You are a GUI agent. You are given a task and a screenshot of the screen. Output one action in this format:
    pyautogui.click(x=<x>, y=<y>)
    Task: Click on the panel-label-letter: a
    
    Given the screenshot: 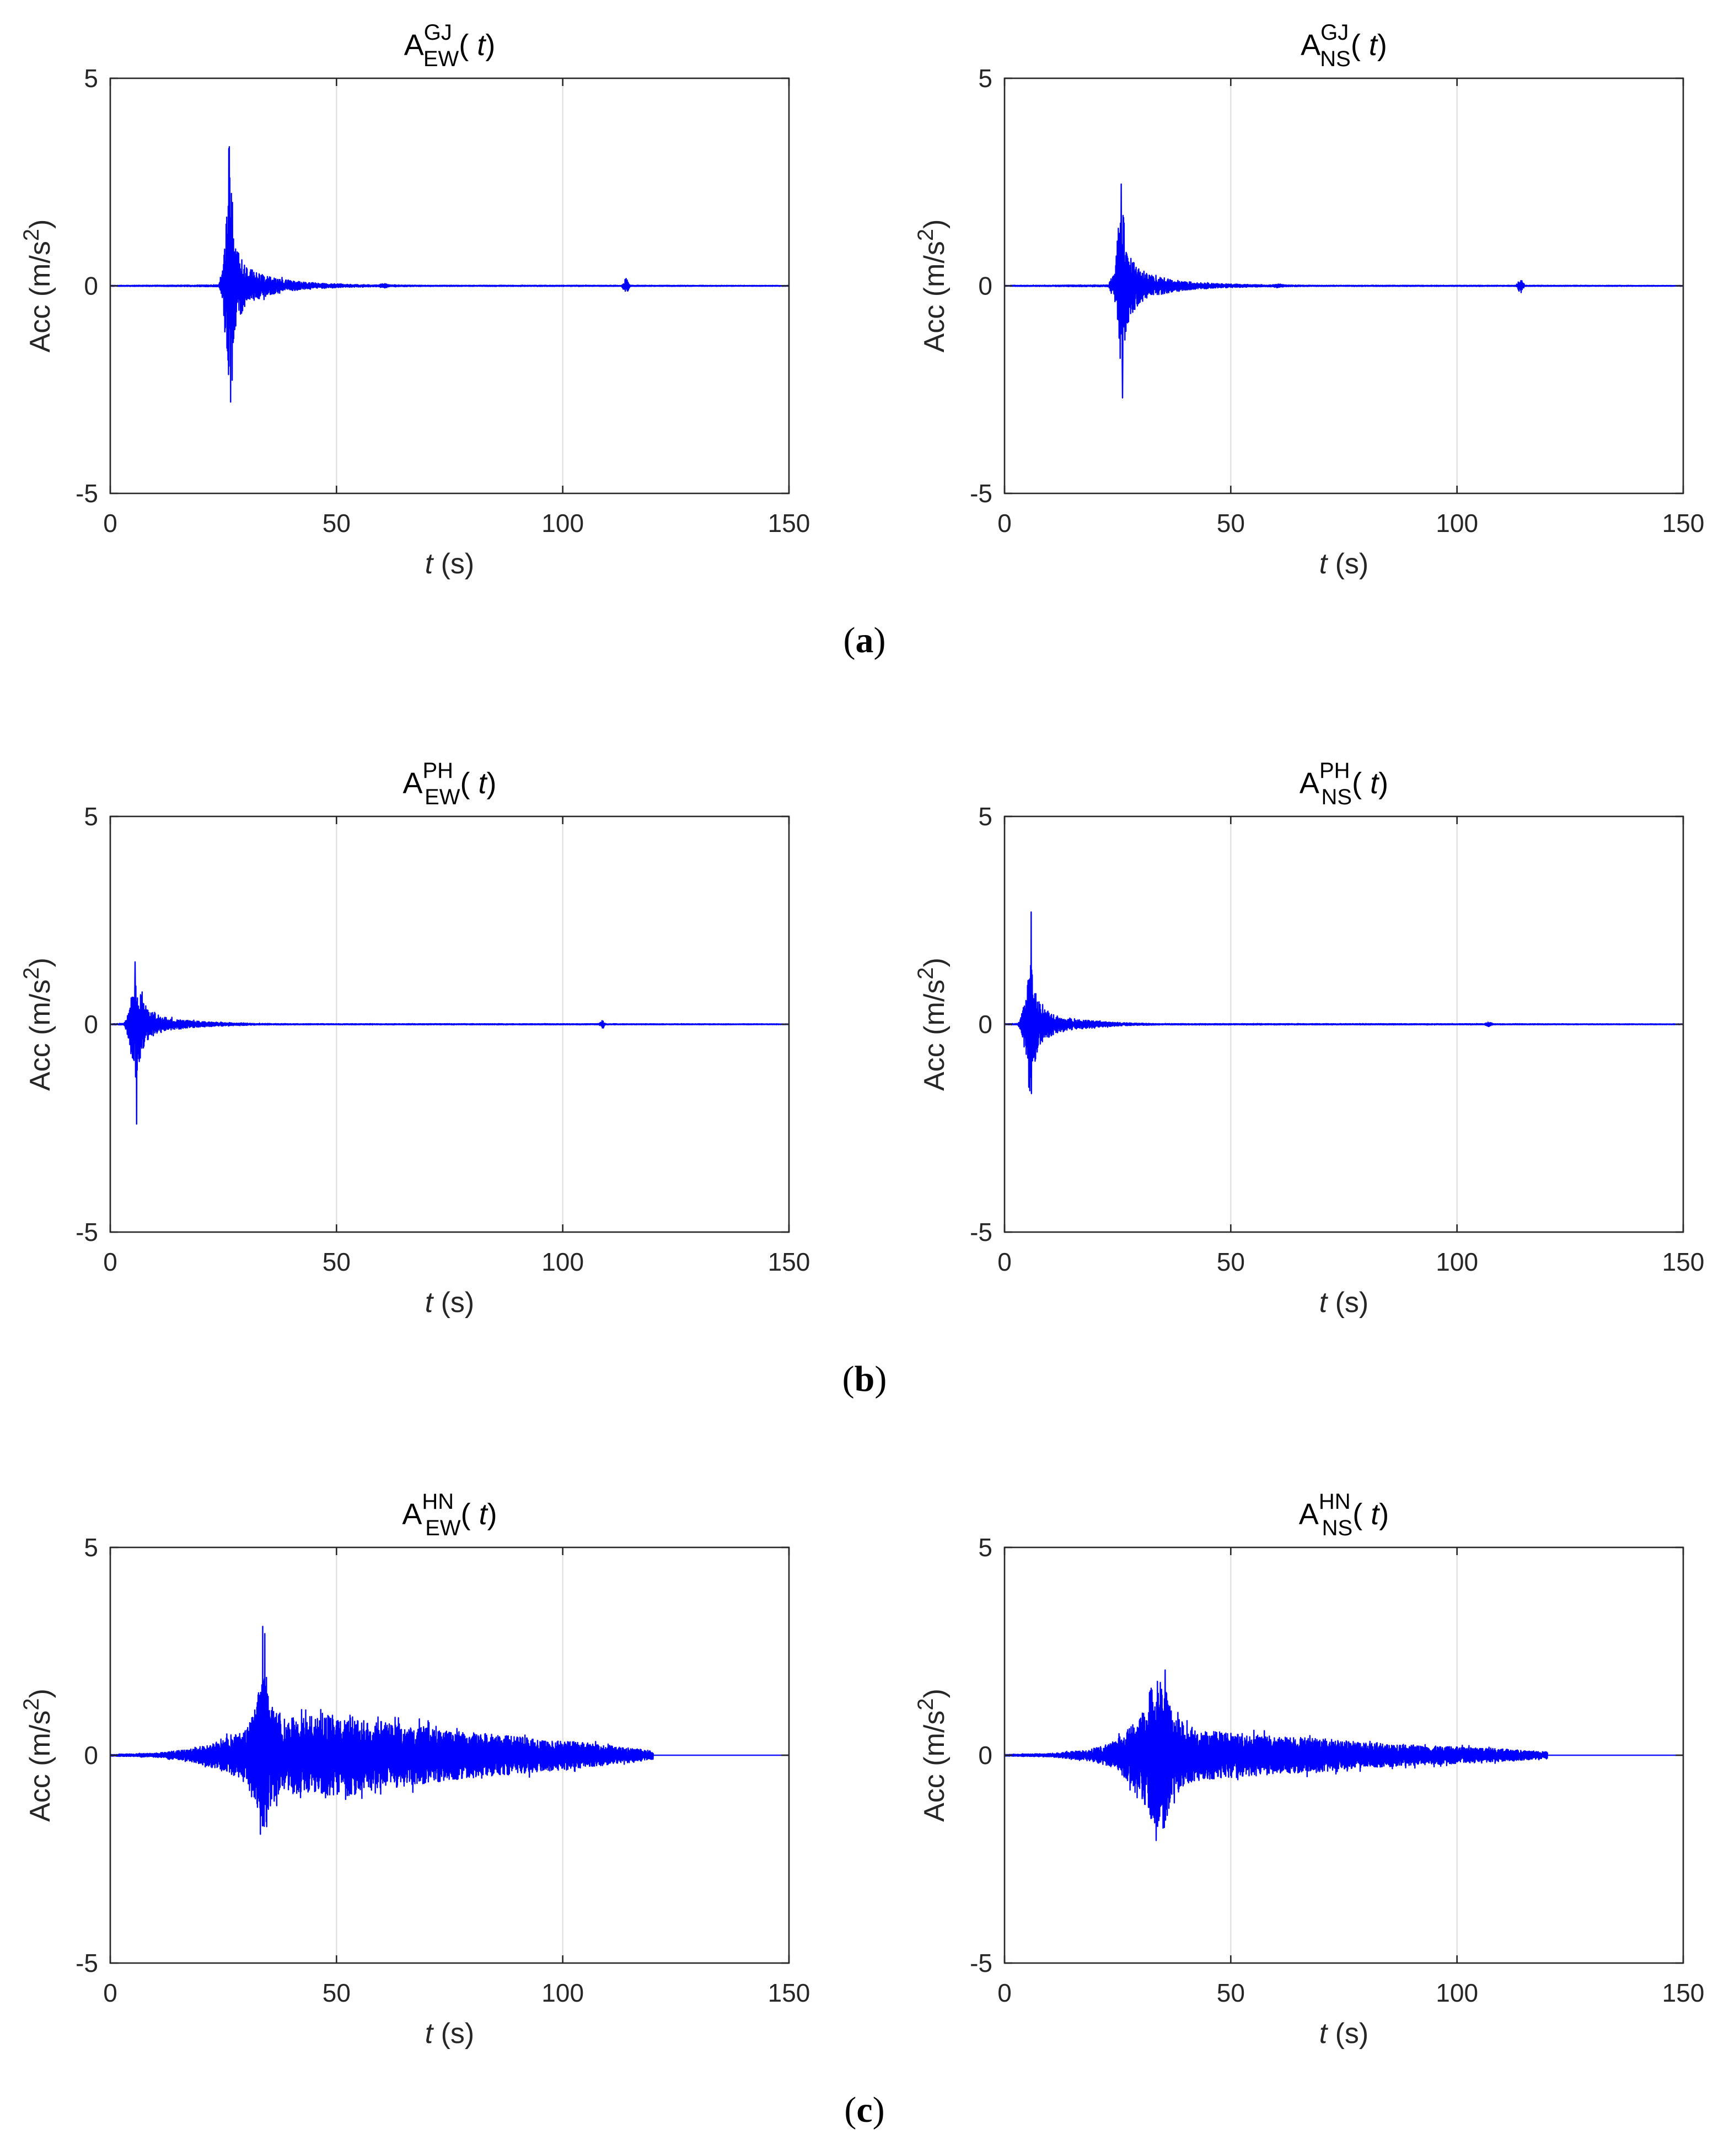 What is the action you would take?
    pyautogui.click(x=865, y=640)
    